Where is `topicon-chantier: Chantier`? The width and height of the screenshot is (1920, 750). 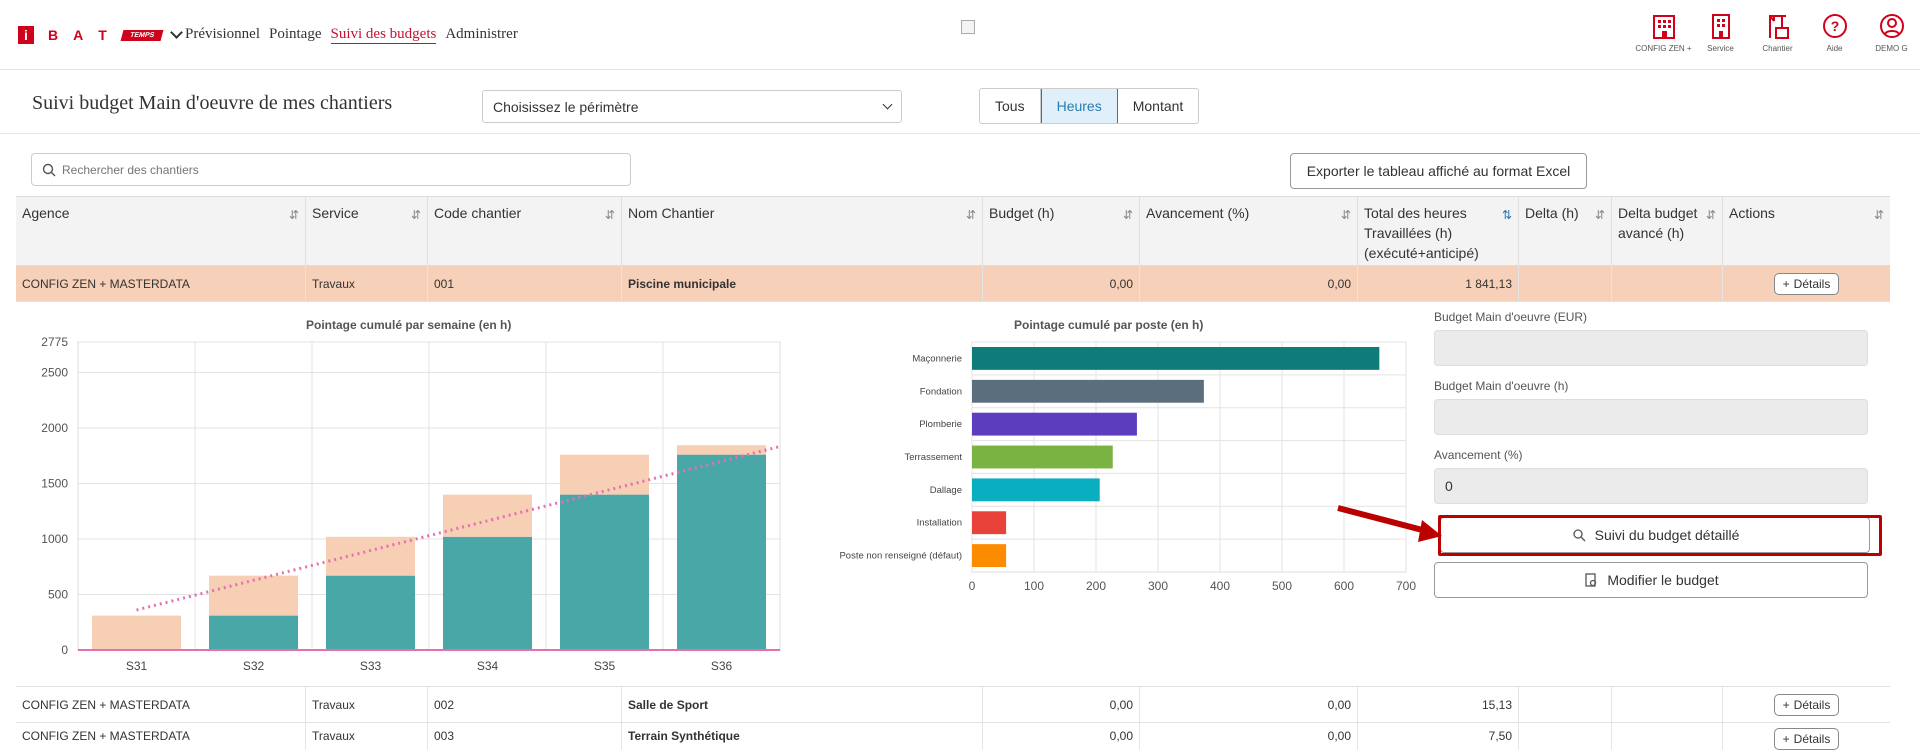 topicon-chantier: Chantier is located at coordinates (1777, 32).